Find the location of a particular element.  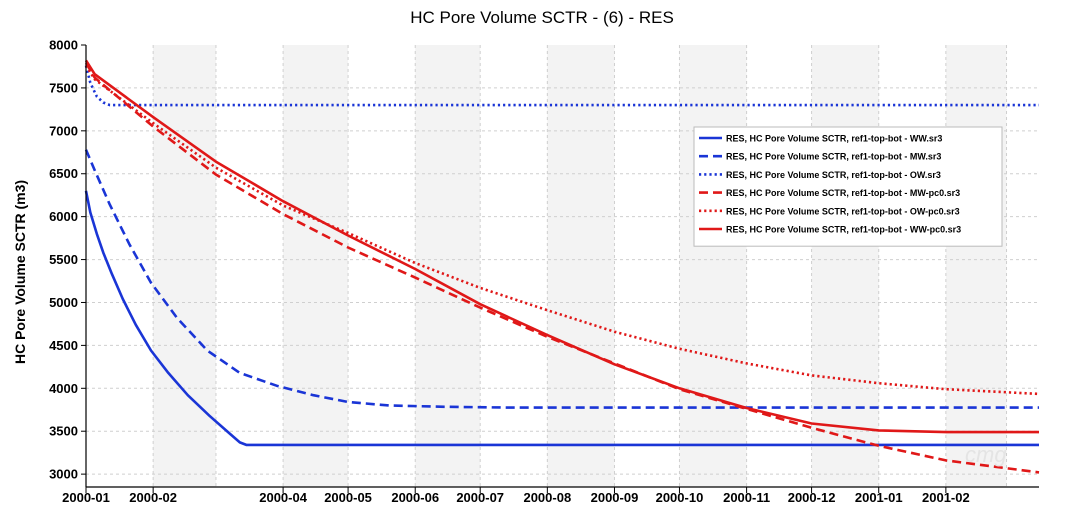

x-tick-label: 2001-02 is located at coordinates (946, 497).